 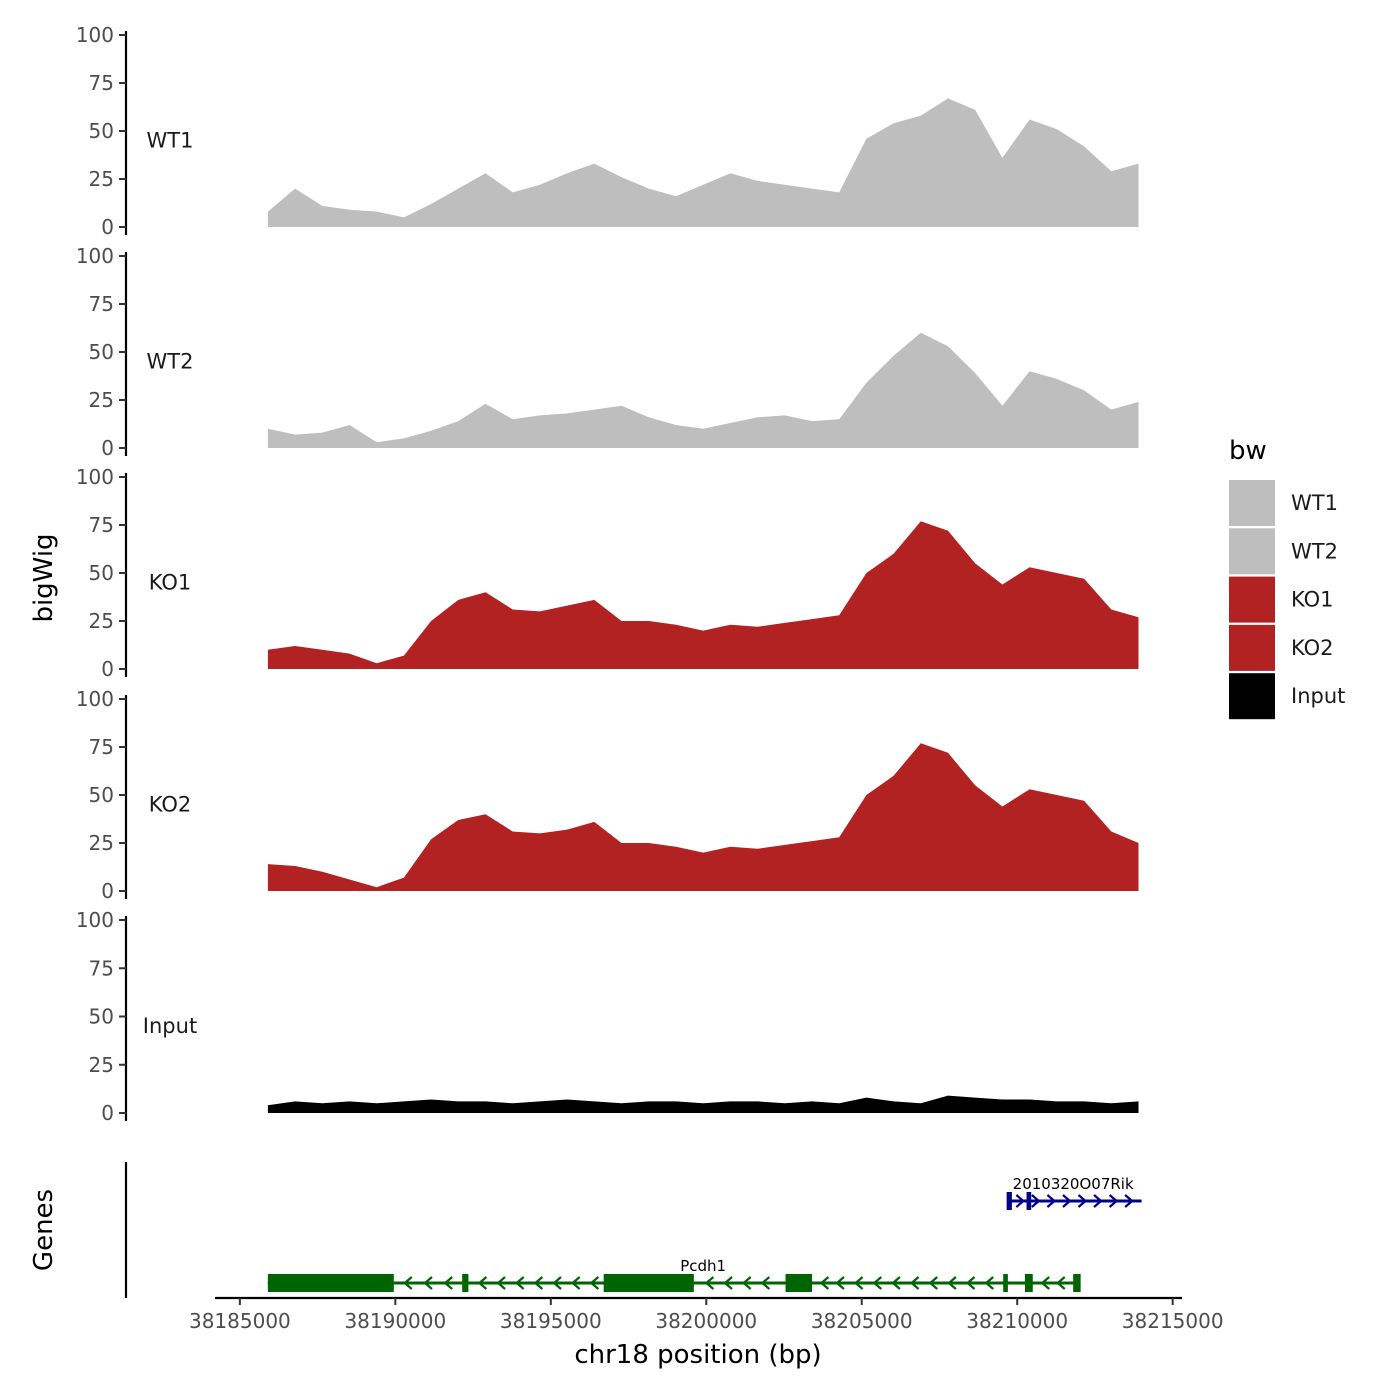 What do you see at coordinates (703, 1104) in the screenshot?
I see `area-input` at bounding box center [703, 1104].